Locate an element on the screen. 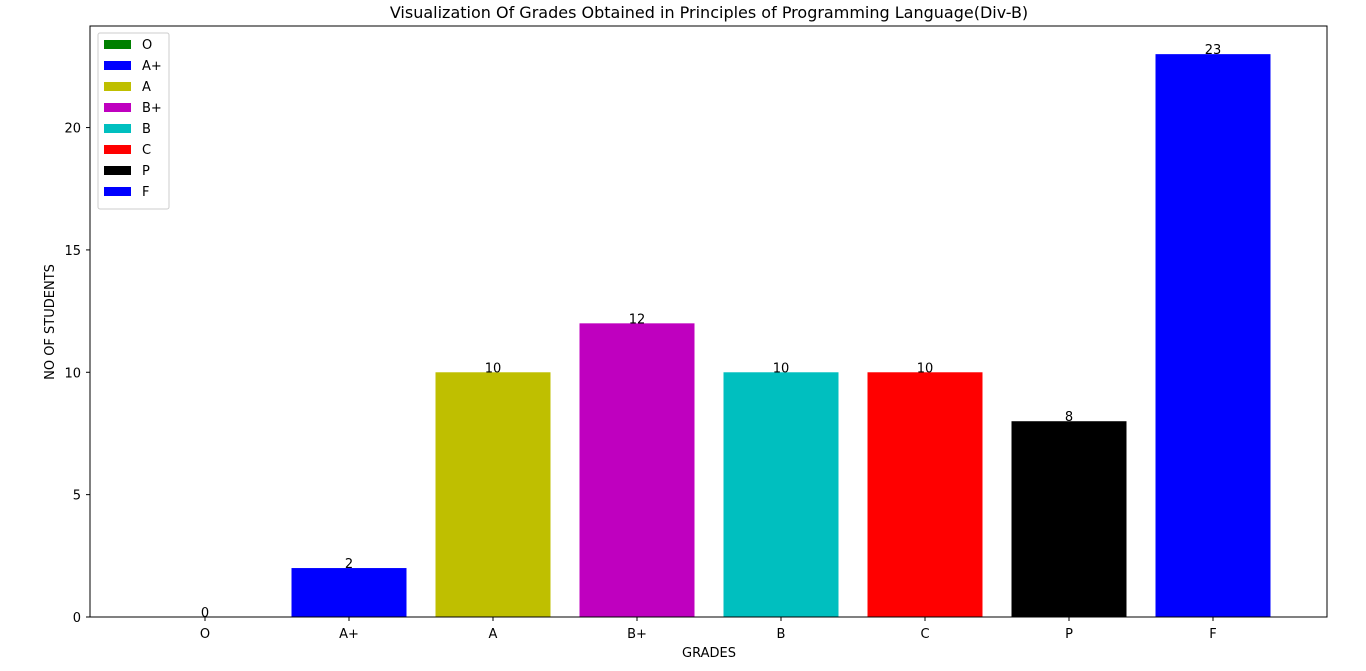  data-label-A: 10 is located at coordinates (493, 368).